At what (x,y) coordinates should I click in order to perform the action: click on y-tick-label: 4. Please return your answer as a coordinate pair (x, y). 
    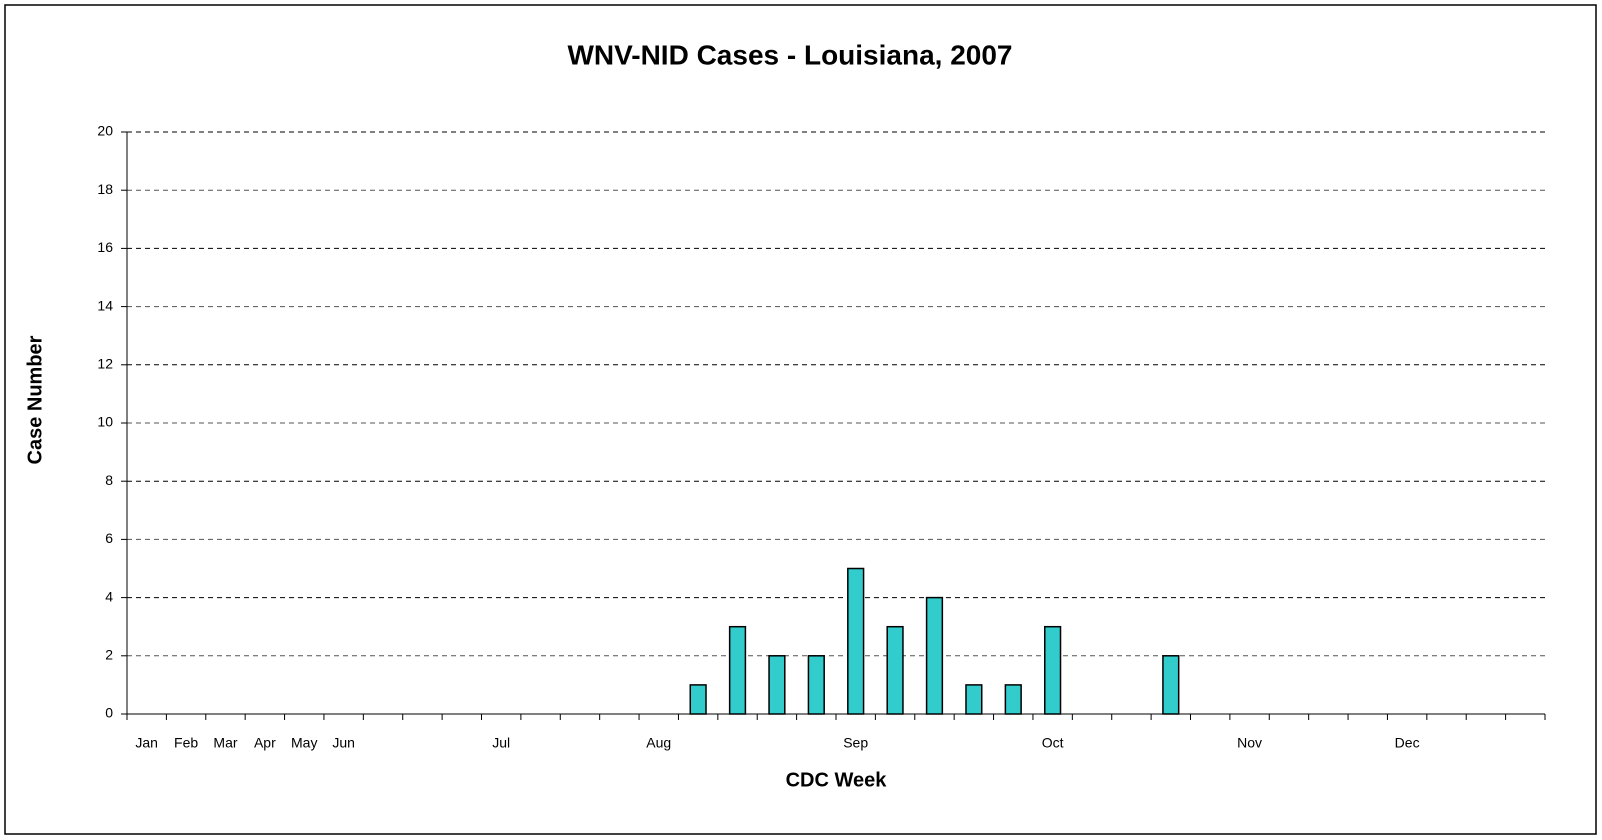
    Looking at the image, I should click on (109, 596).